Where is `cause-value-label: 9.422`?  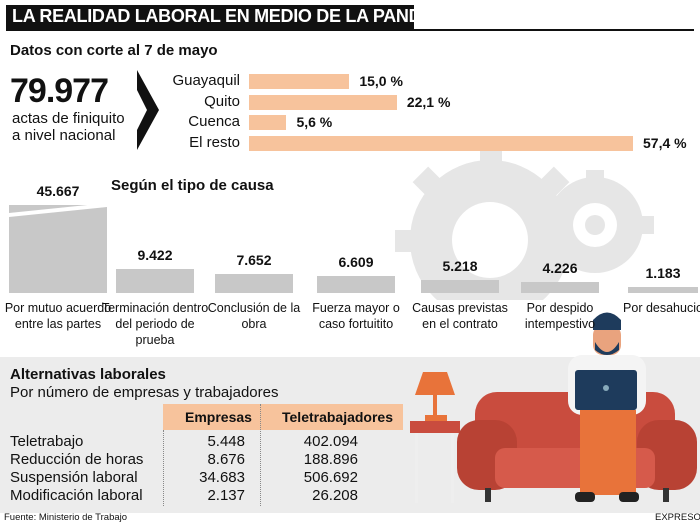 cause-value-label: 9.422 is located at coordinates (155, 255).